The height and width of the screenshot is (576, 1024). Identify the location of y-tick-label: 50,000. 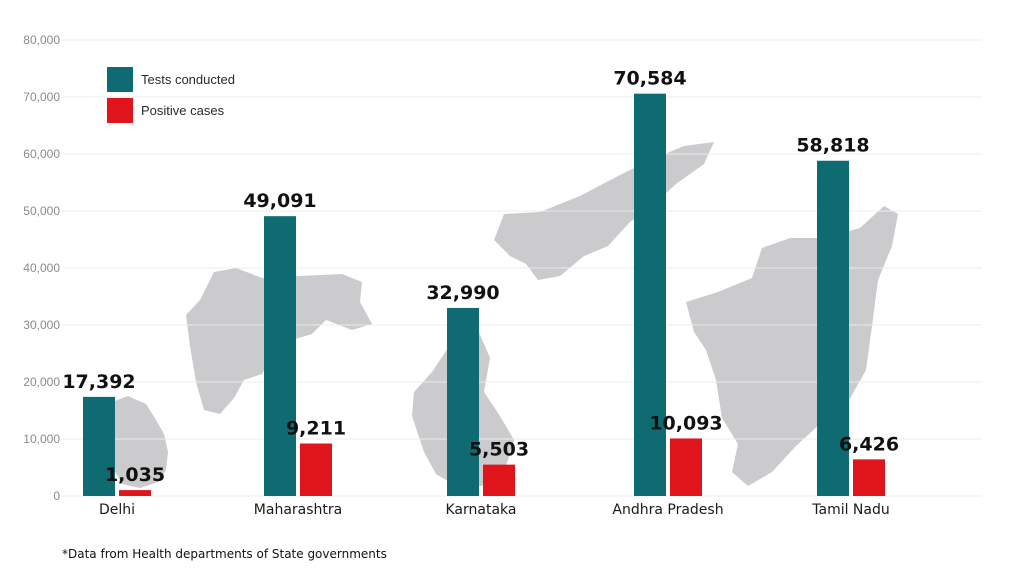
(41, 211).